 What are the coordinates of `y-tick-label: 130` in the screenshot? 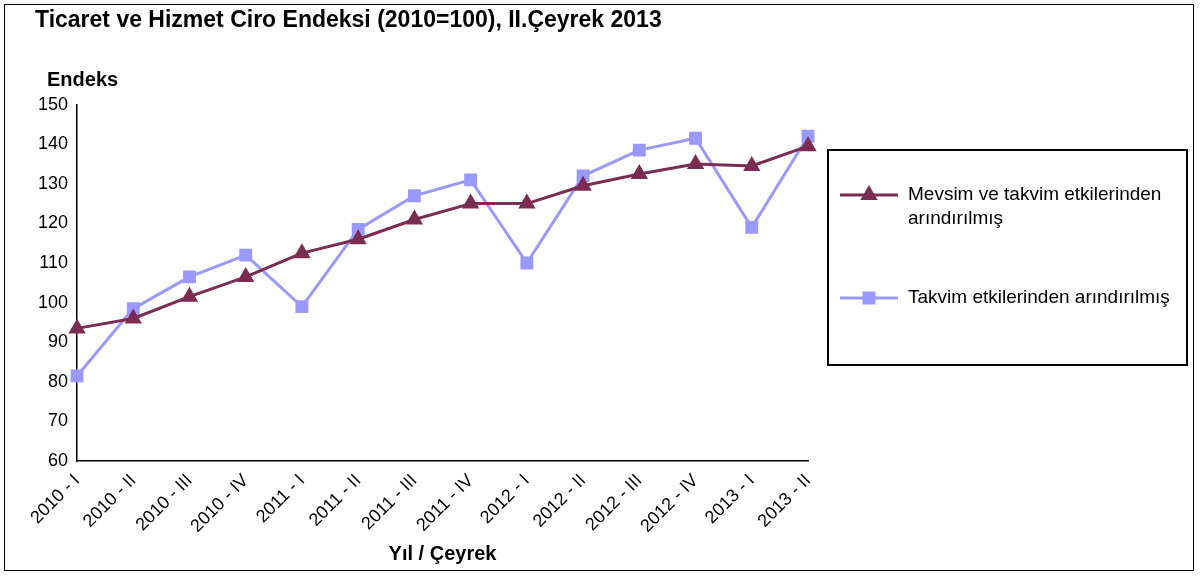 It's located at (53, 182).